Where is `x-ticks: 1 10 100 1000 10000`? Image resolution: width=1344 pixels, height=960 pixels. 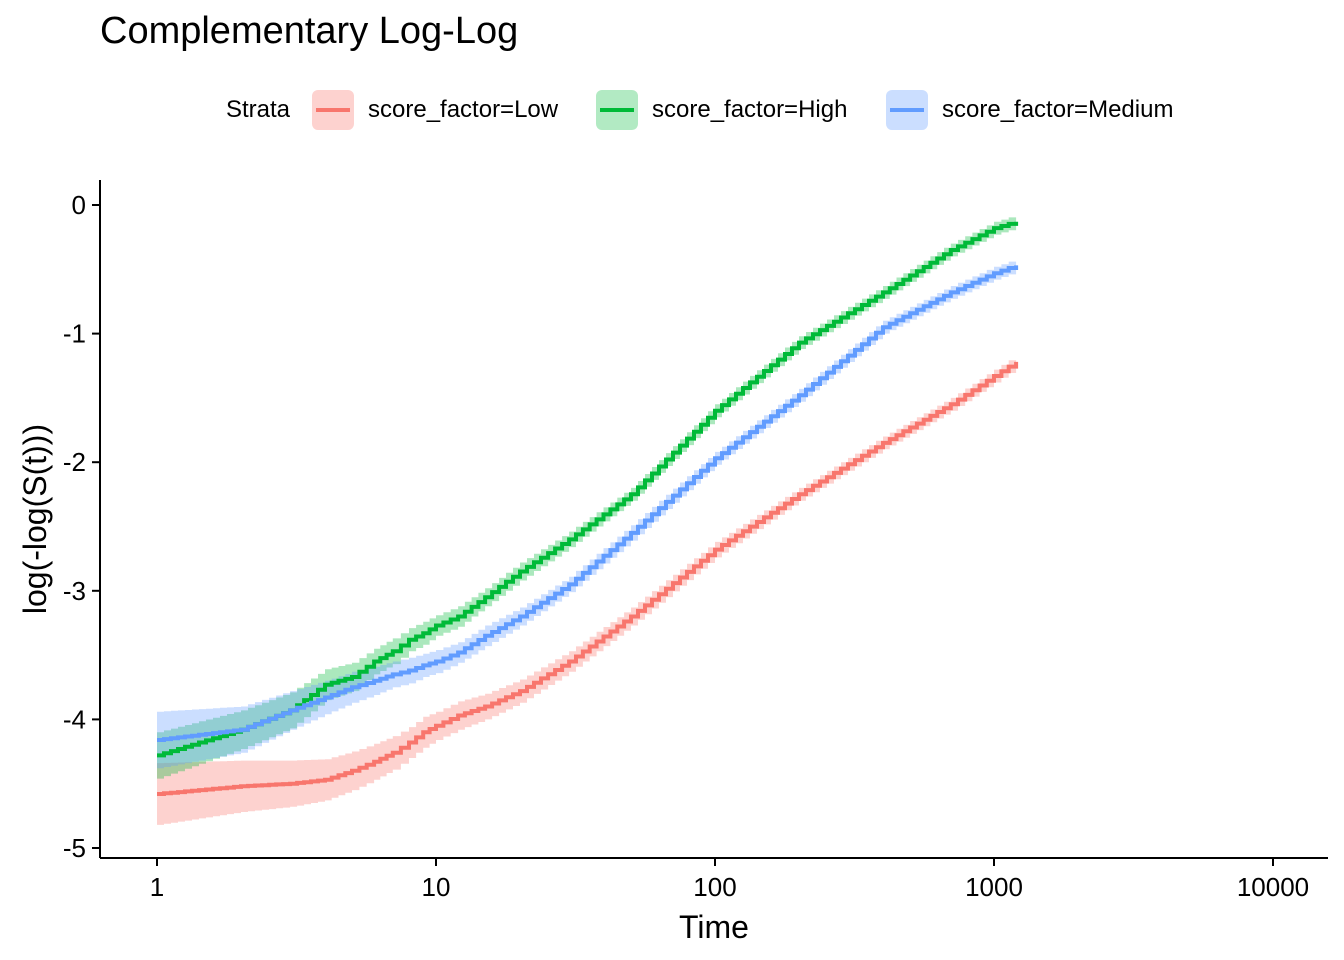
x-ticks: 1 10 100 1000 10000 is located at coordinates (729, 880).